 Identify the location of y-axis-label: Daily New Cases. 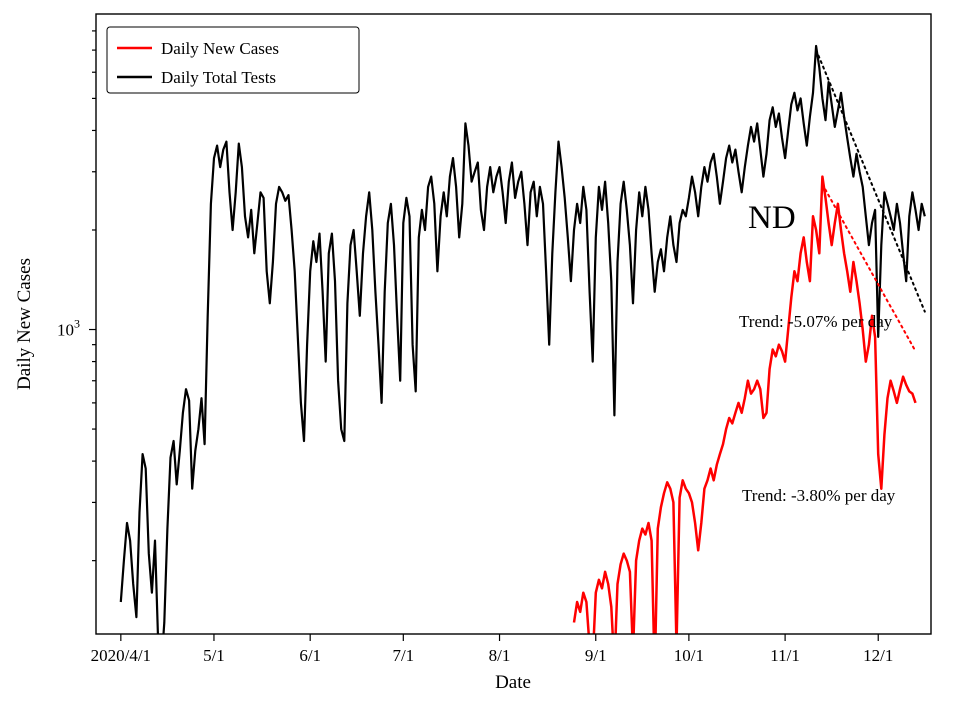
(24, 324).